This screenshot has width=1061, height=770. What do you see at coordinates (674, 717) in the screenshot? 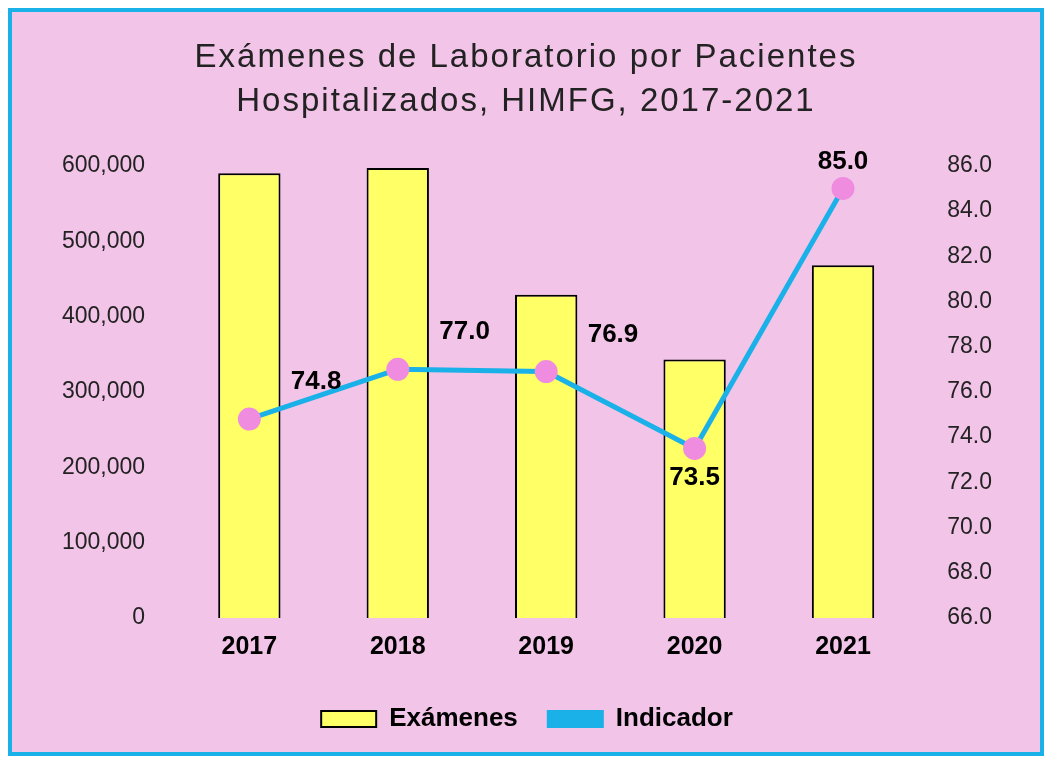
I see `legend-label: Indicador` at bounding box center [674, 717].